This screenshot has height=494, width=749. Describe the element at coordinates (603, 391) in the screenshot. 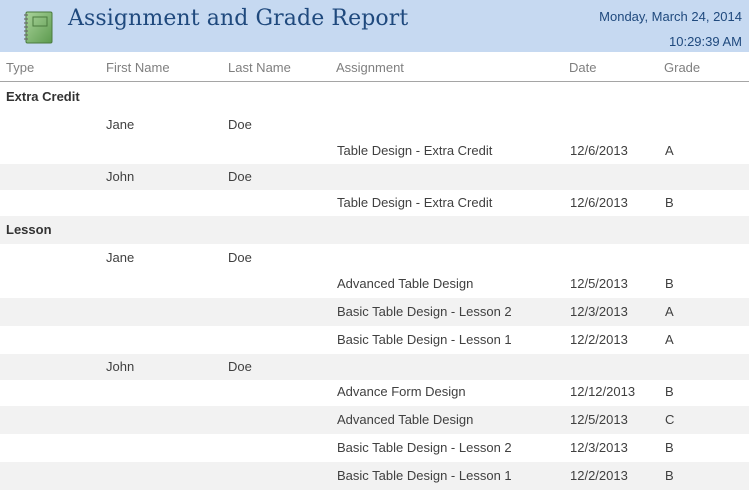

I see `assignment-date: 12/12/2013` at that location.